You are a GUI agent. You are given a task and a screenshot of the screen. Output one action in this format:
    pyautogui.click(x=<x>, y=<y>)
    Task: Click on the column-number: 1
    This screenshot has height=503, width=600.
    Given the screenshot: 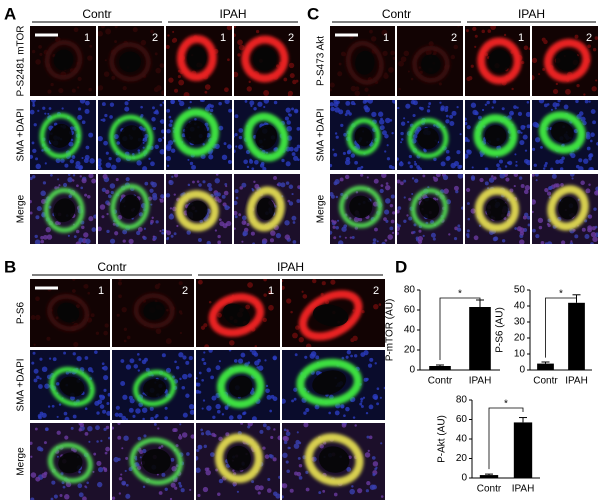 What is the action you would take?
    pyautogui.click(x=223, y=38)
    